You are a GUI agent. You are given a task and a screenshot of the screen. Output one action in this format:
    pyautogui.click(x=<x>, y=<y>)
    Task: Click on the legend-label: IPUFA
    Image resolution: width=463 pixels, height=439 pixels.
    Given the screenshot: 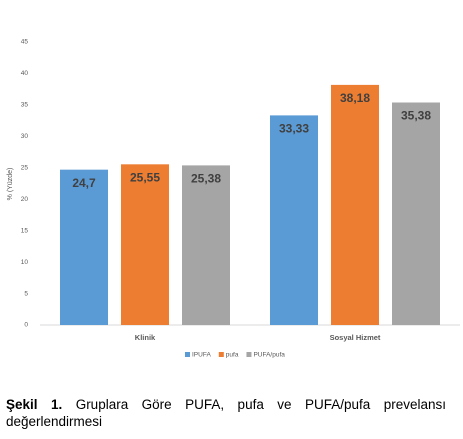 What is the action you would take?
    pyautogui.click(x=201, y=355)
    